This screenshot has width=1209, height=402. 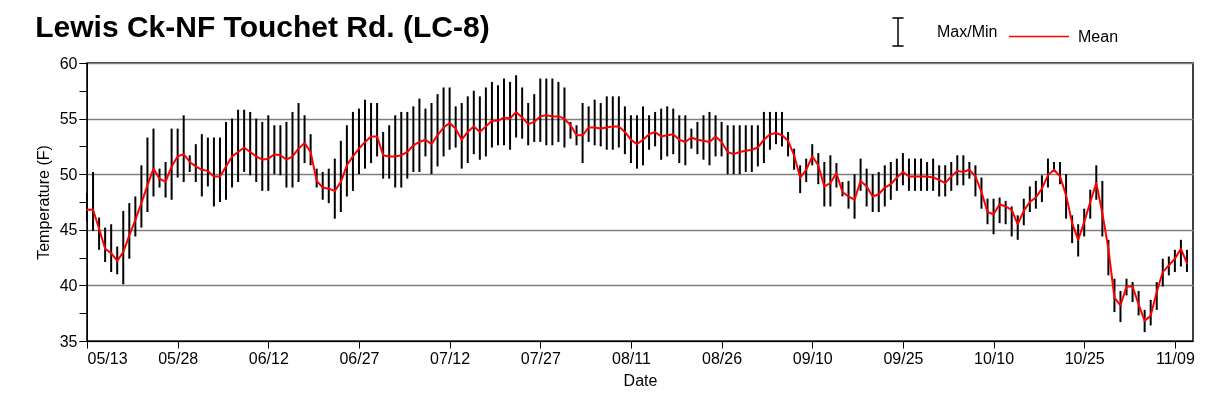 I want to click on x-tick-label: 05/13, so click(x=107, y=358).